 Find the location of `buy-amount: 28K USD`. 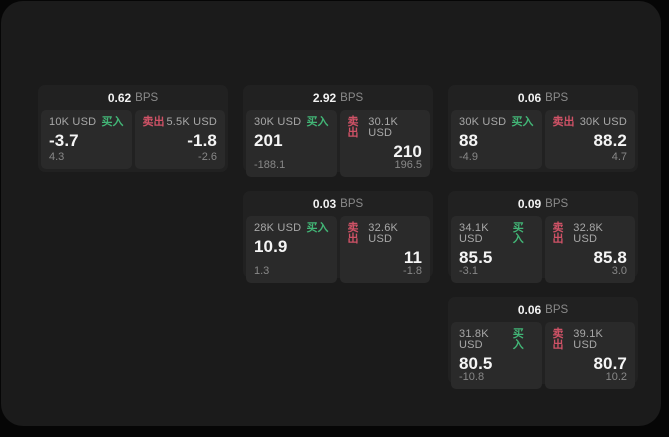

buy-amount: 28K USD is located at coordinates (278, 228).